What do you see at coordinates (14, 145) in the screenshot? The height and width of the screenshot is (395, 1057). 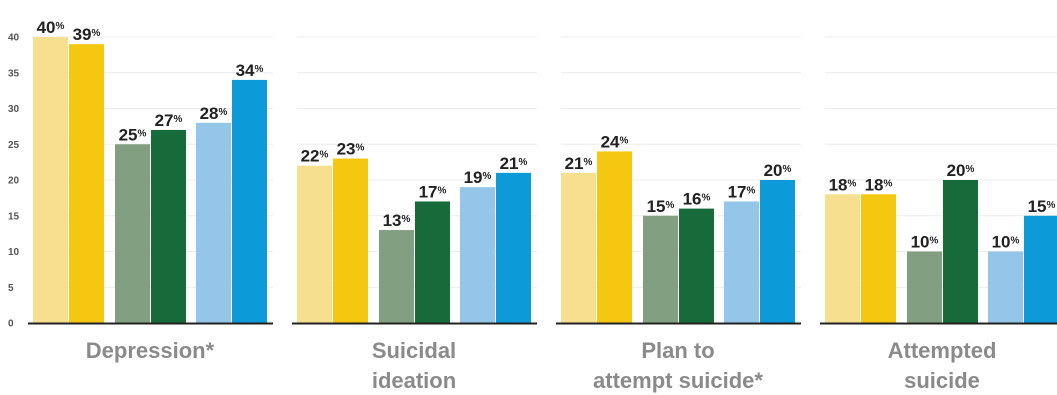 I see `y-tick-label: 25` at bounding box center [14, 145].